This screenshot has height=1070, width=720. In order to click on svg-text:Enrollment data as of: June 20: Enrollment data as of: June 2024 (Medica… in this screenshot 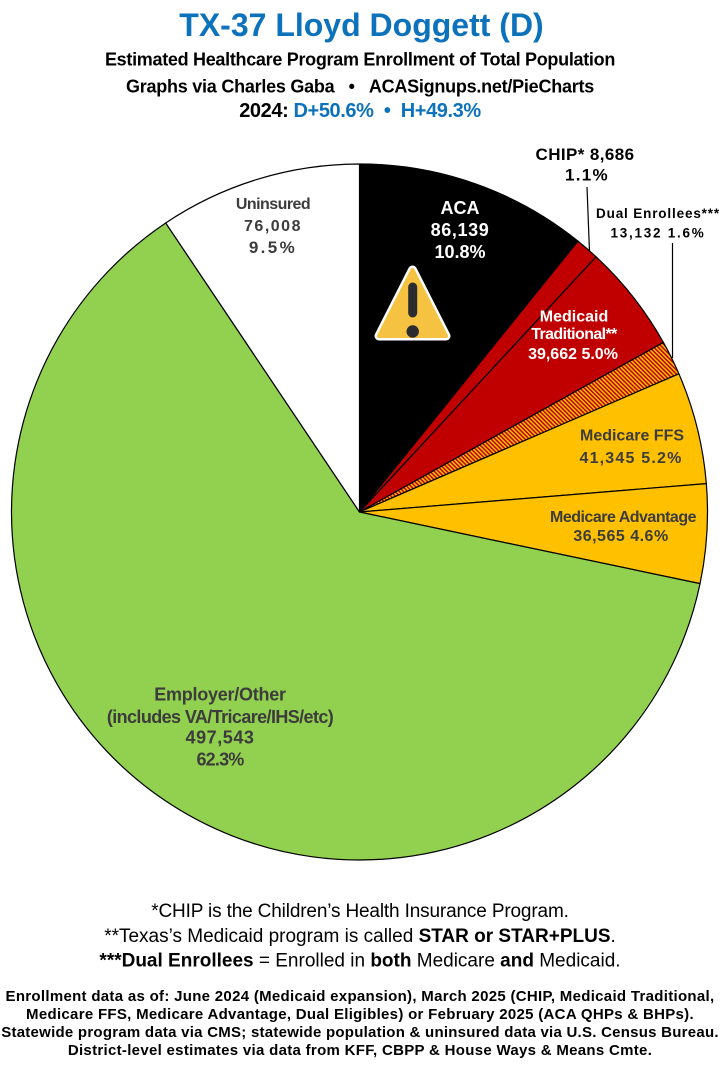, I will do `click(360, 996)`.